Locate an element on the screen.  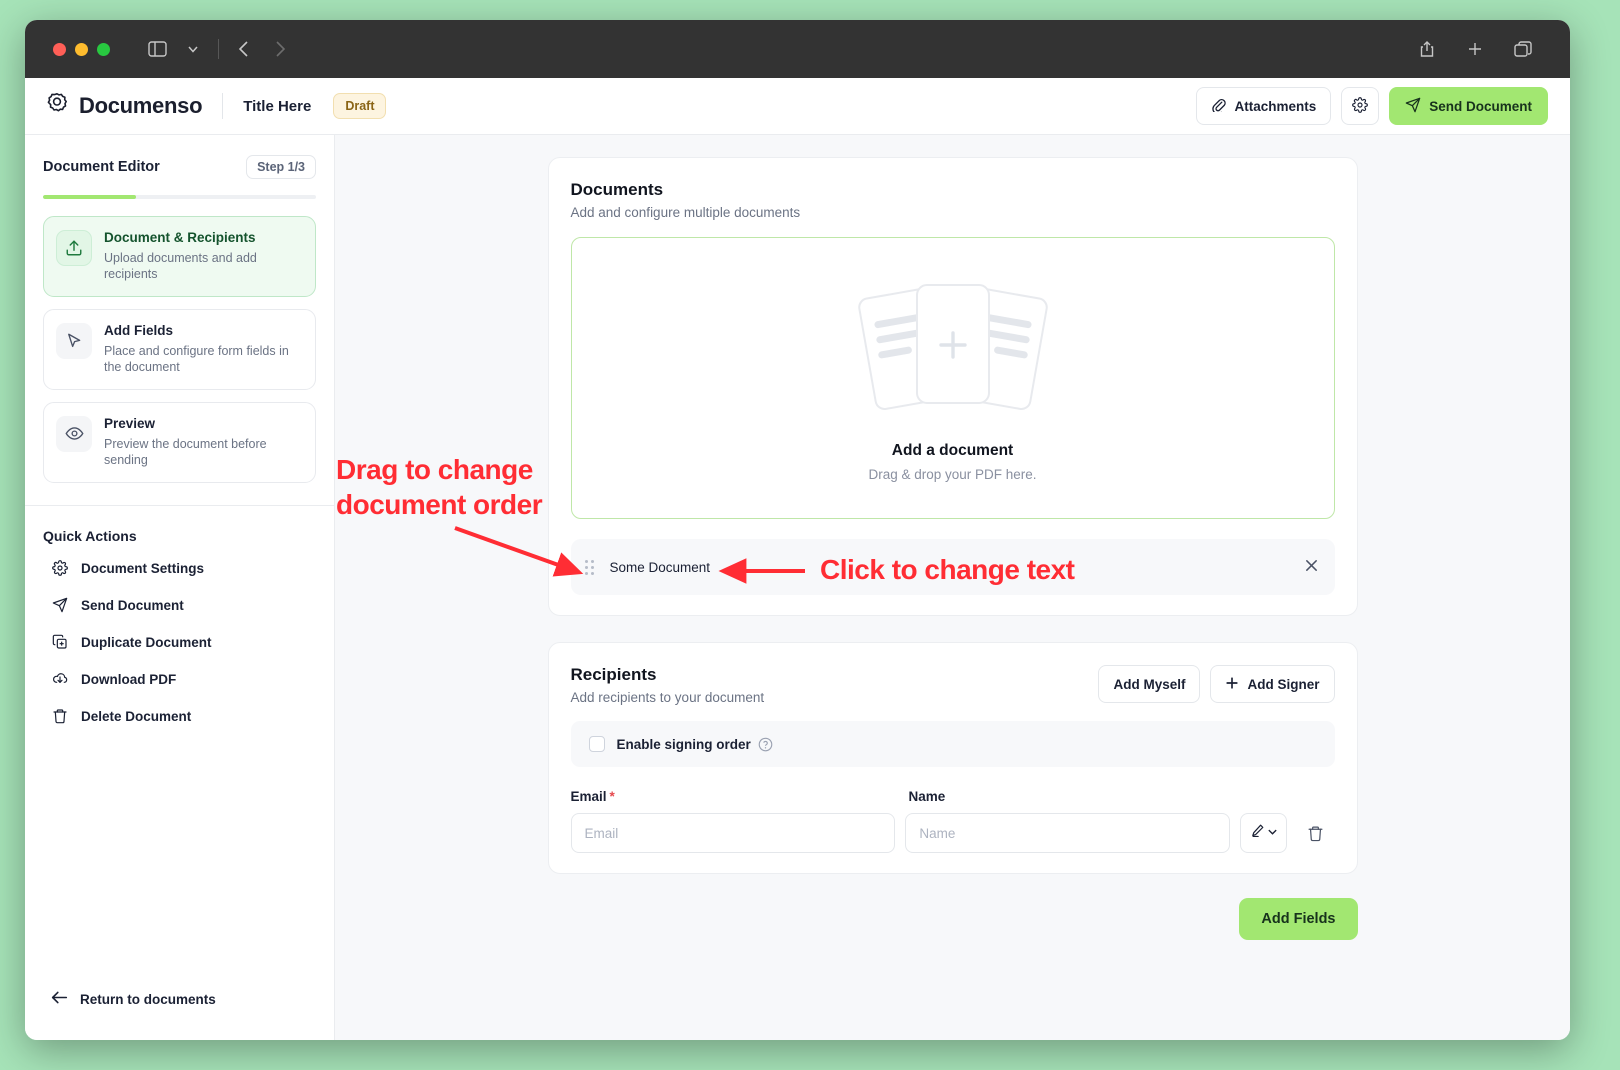
document-settings-gear-button is located at coordinates (1360, 106).